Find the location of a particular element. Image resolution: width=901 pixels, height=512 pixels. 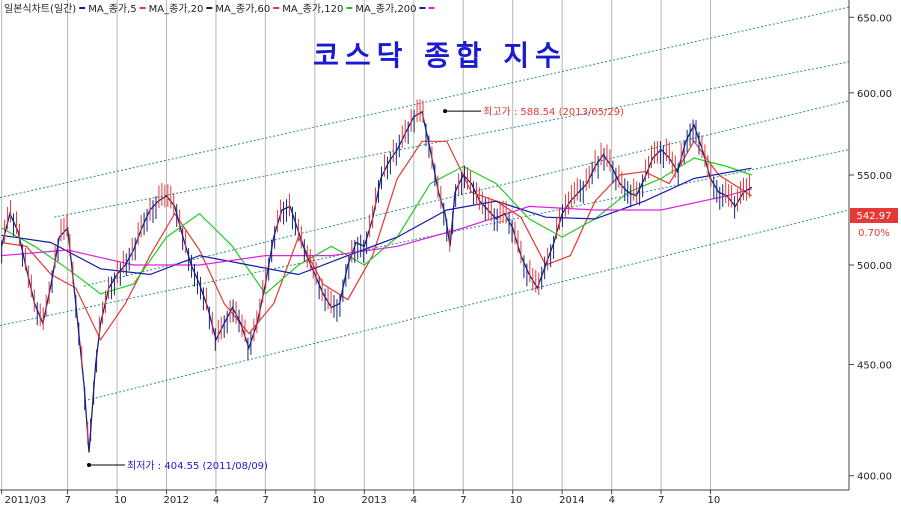

chart-title: 코스닥 종합 지수 is located at coordinates (440, 55).